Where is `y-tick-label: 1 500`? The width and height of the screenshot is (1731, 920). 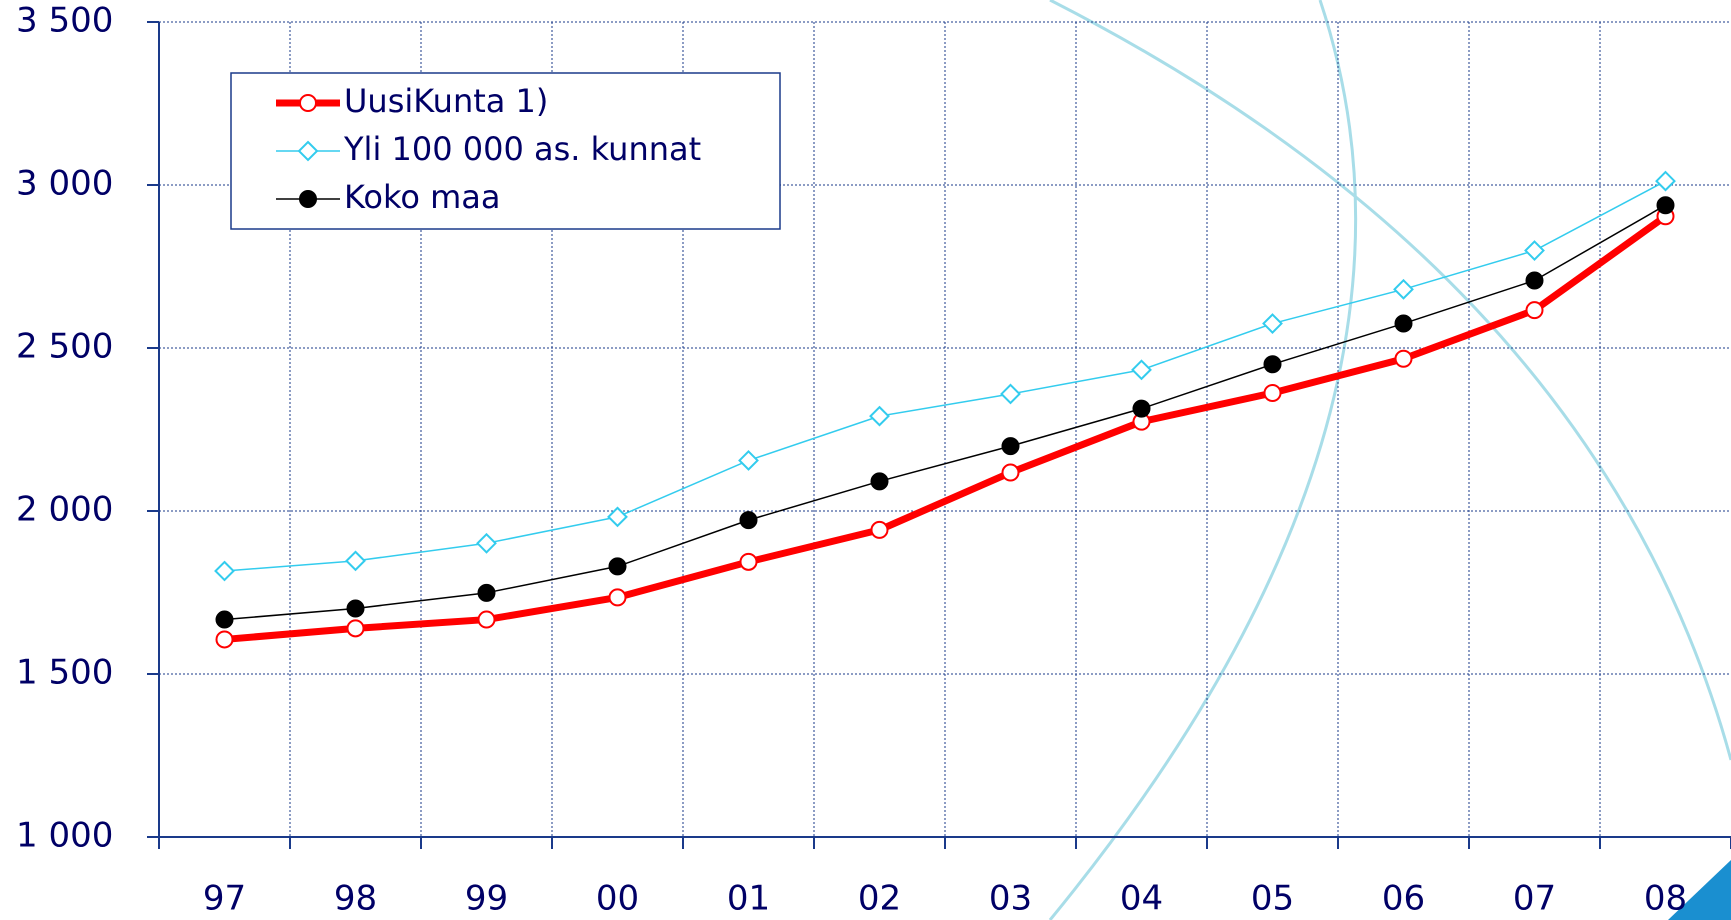
y-tick-label: 1 500 is located at coordinates (64, 673).